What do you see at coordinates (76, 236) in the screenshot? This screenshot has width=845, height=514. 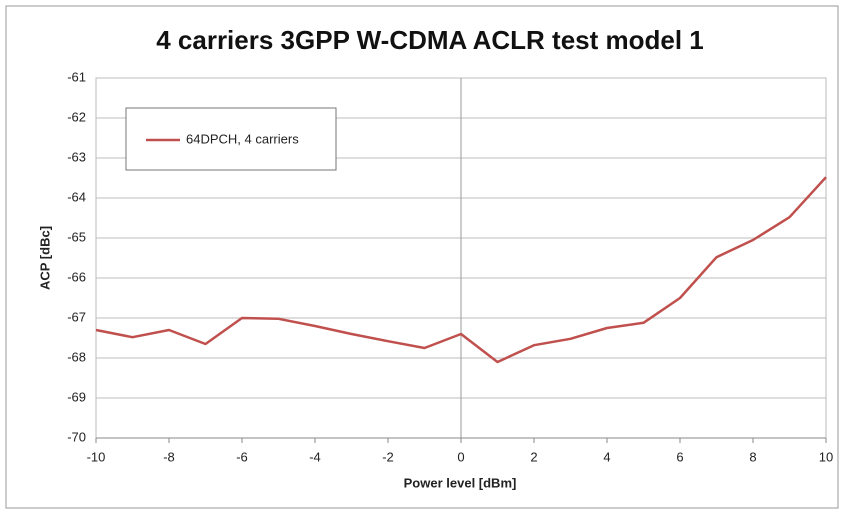 I see `y-tick-label: -65` at bounding box center [76, 236].